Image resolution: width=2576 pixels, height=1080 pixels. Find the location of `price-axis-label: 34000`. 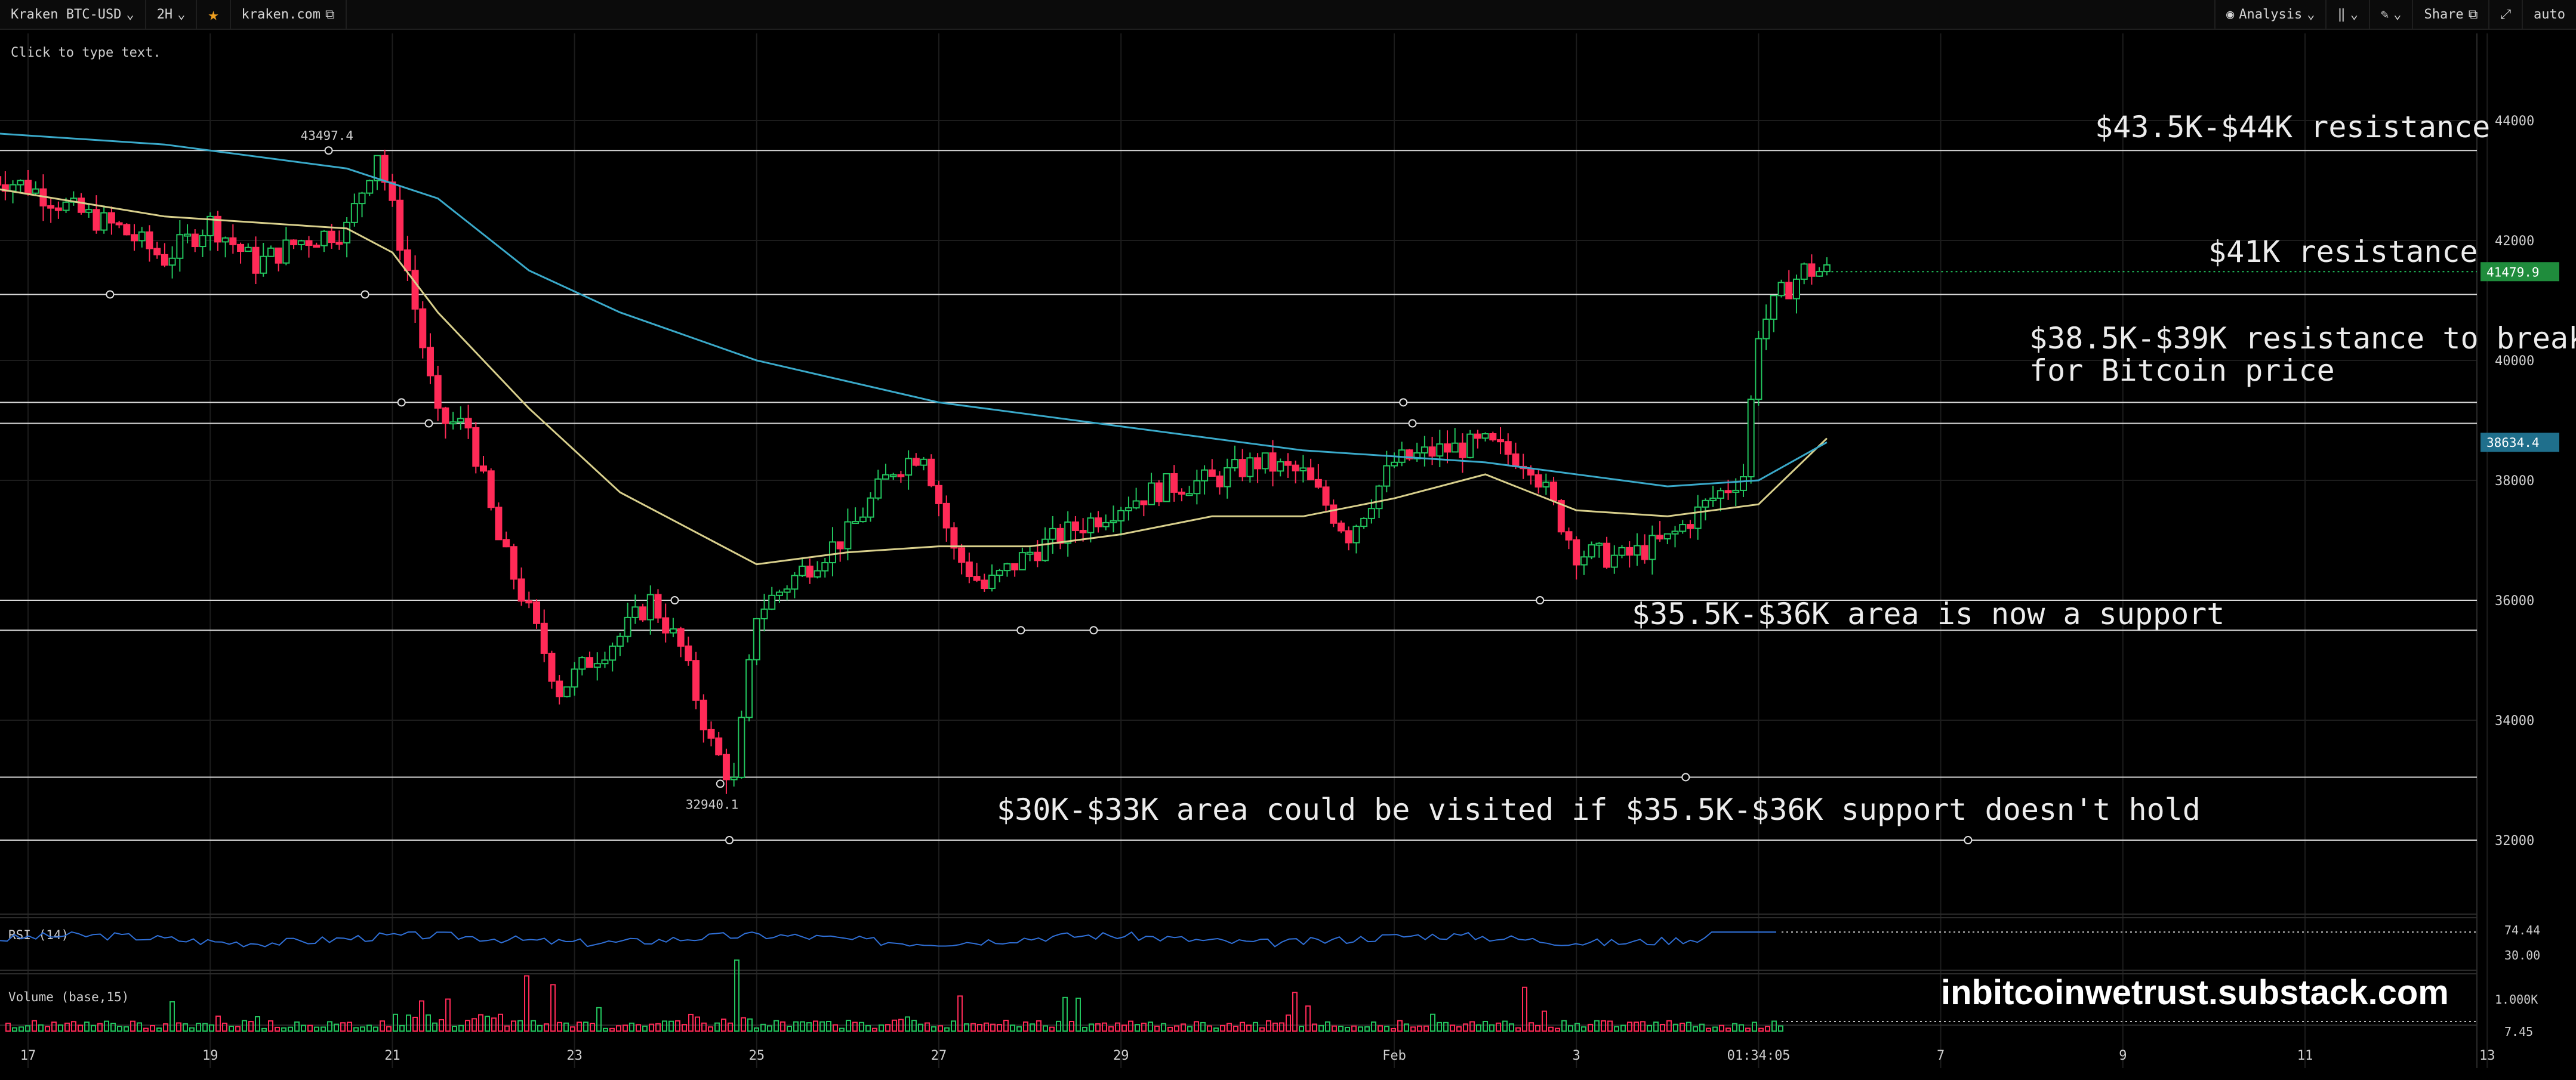

price-axis-label: 34000 is located at coordinates (2514, 721).